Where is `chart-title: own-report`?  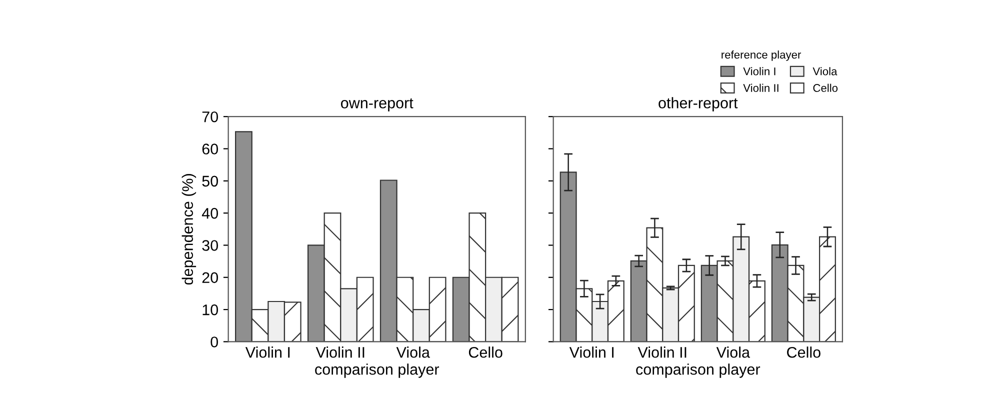 chart-title: own-report is located at coordinates (377, 105).